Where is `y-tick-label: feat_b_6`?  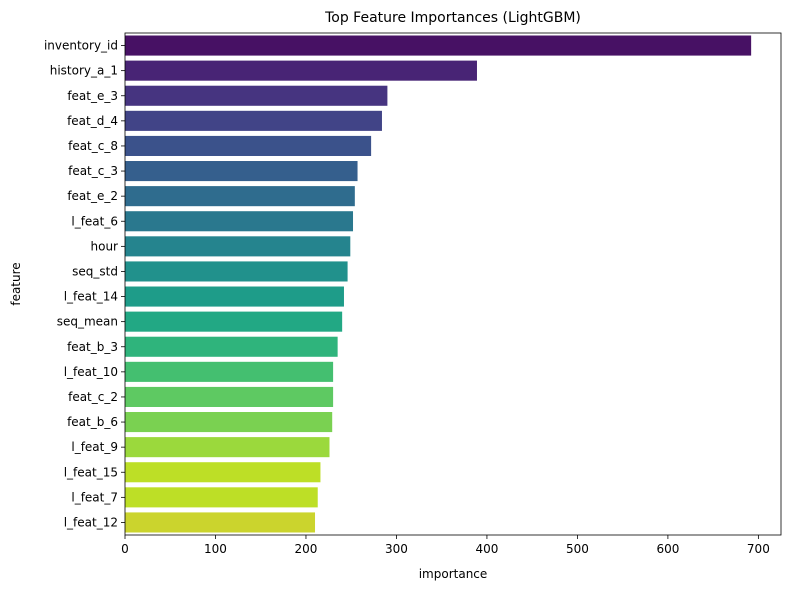
y-tick-label: feat_b_6 is located at coordinates (92, 422).